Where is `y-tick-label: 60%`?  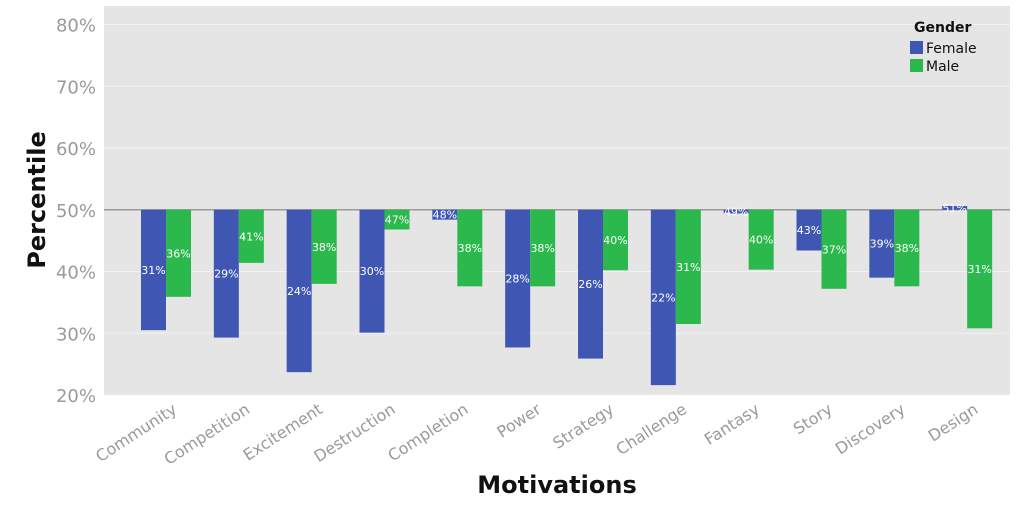
y-tick-label: 60% is located at coordinates (76, 149).